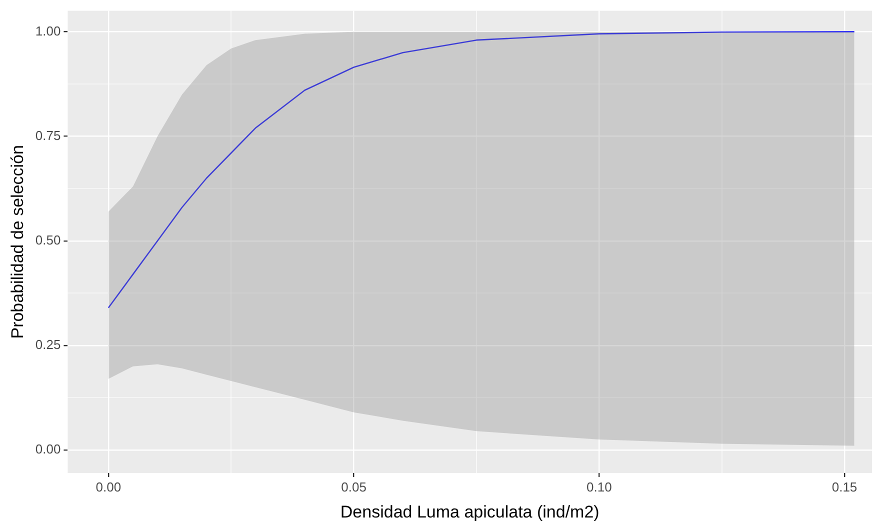 Image resolution: width=880 pixels, height=529 pixels. What do you see at coordinates (48, 344) in the screenshot?
I see `y-tick-label: 0.25` at bounding box center [48, 344].